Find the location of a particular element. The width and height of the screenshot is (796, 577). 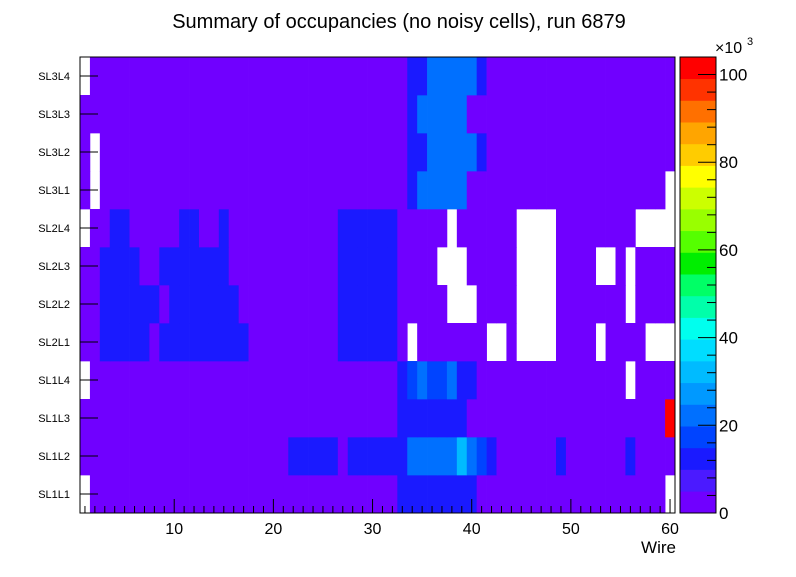

heatmap-cell-SL1L4-w13 is located at coordinates (204, 380).